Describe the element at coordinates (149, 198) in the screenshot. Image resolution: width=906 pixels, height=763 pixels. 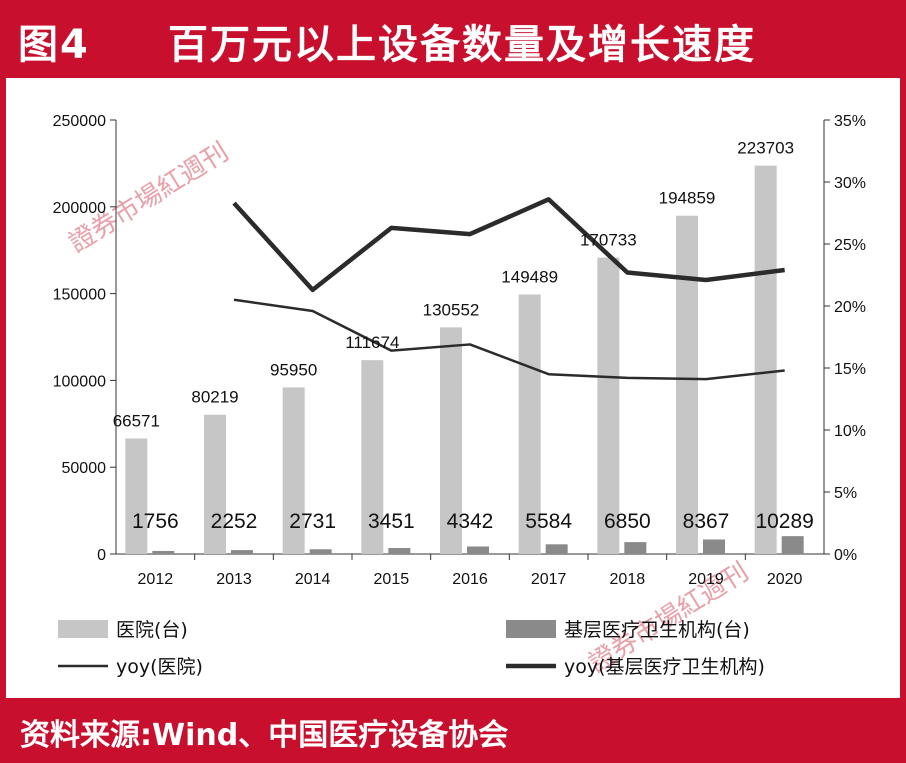
I see `watermark-top: 證券市場紅週刊` at that location.